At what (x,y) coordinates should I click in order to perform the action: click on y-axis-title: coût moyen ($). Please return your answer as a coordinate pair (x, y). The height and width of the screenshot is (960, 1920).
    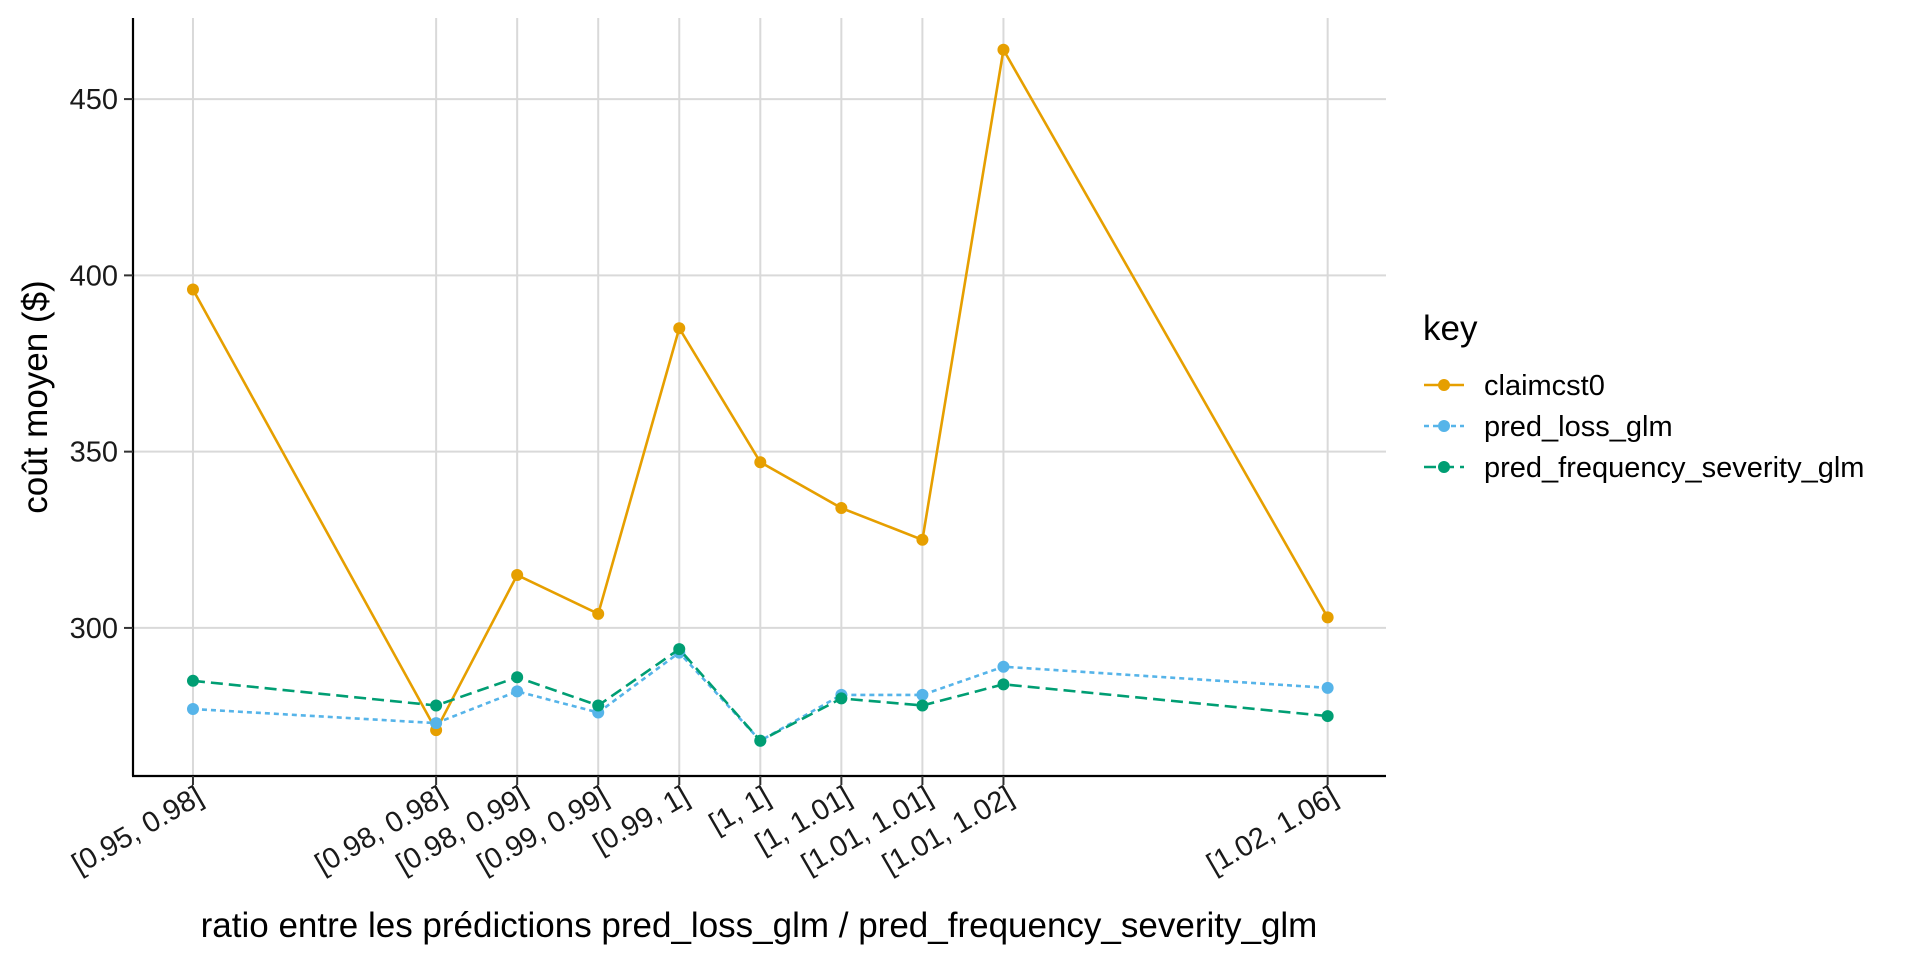
    Looking at the image, I should click on (35, 396).